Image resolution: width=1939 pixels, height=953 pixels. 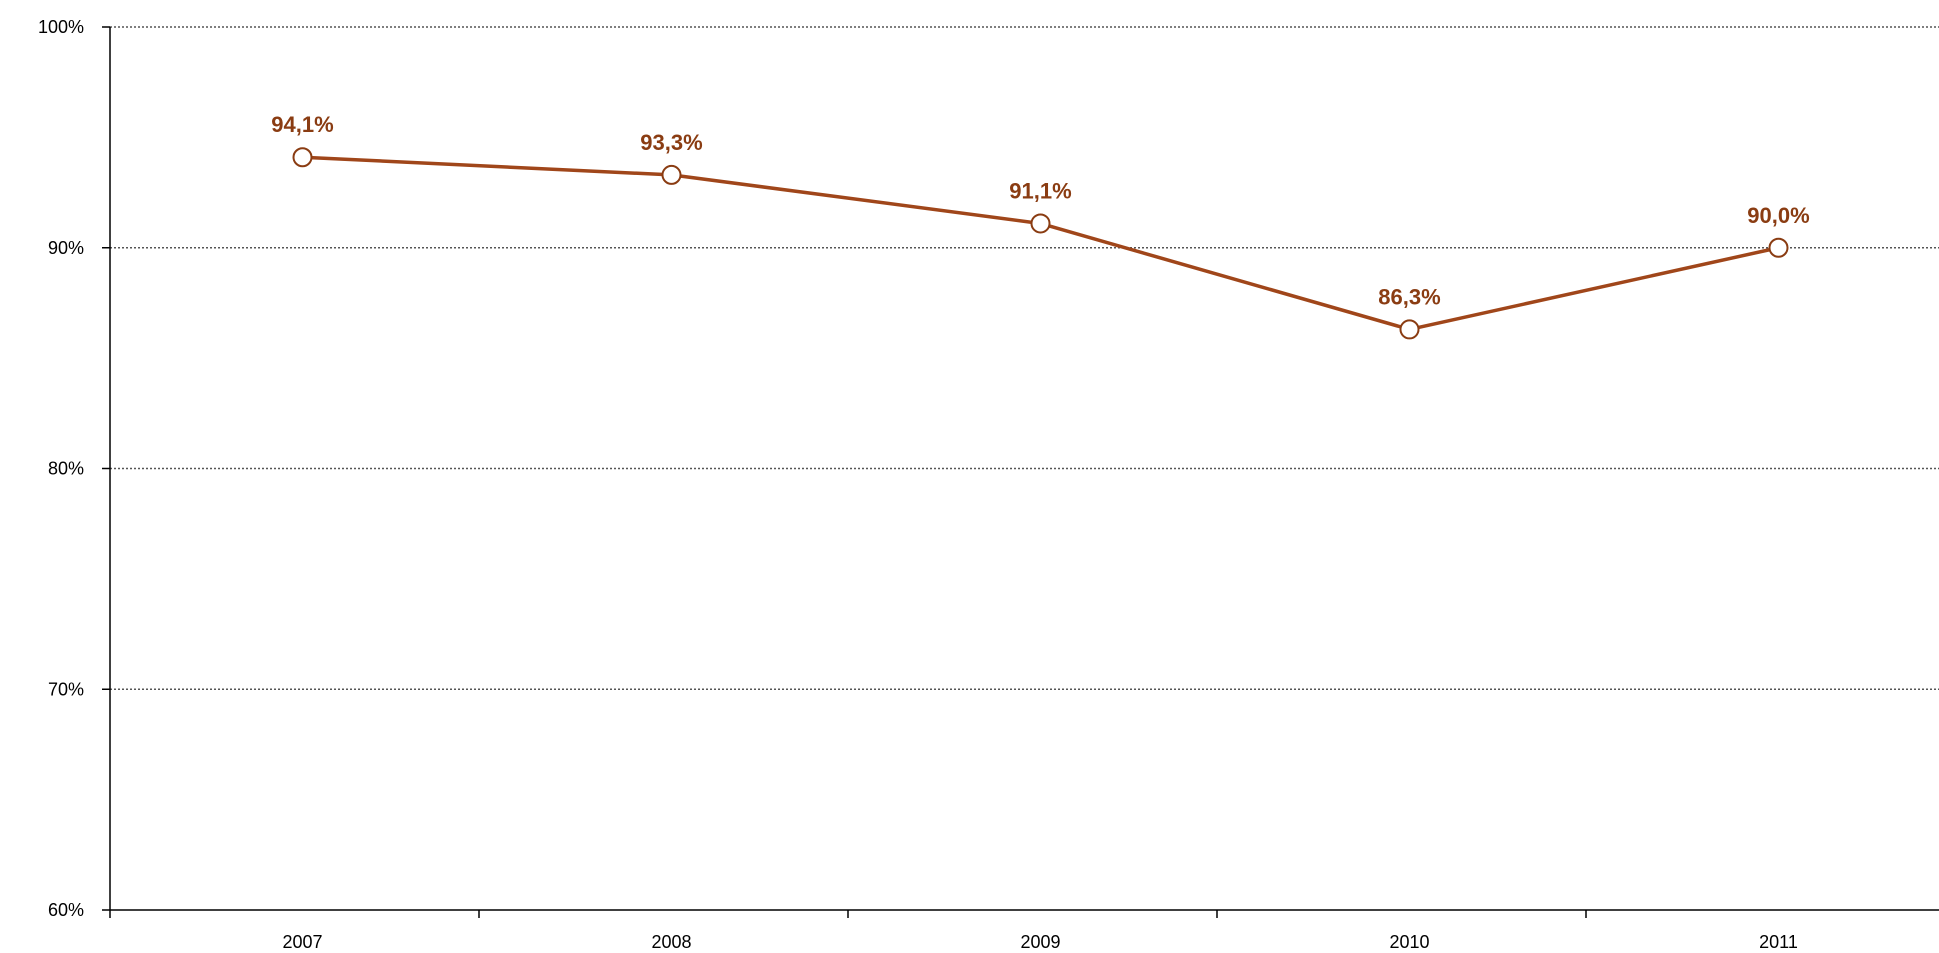 What do you see at coordinates (1778, 942) in the screenshot?
I see `x-tick-label: 2011` at bounding box center [1778, 942].